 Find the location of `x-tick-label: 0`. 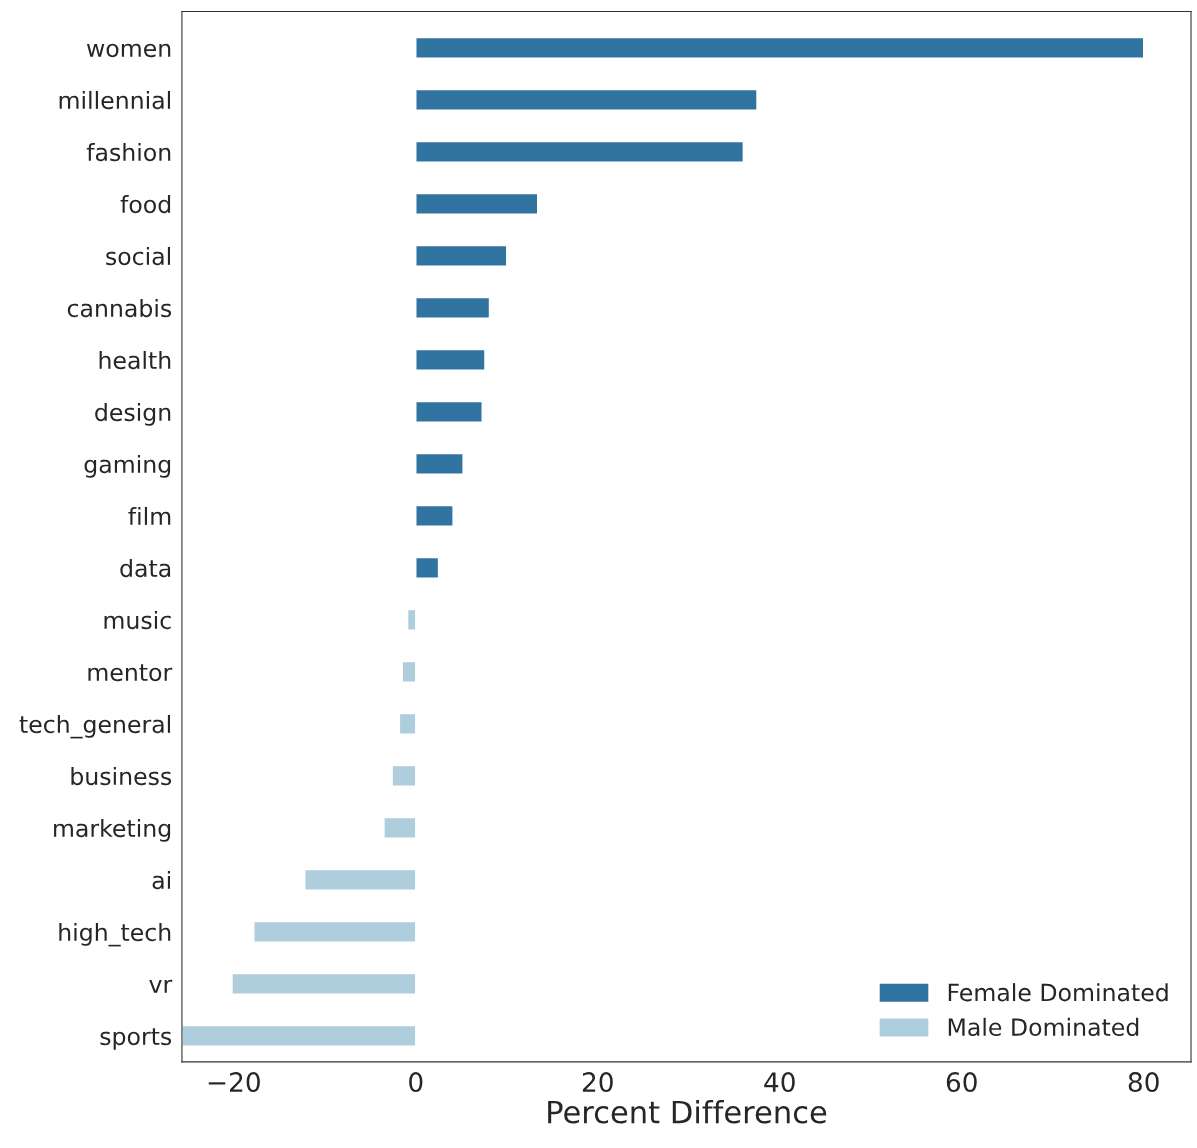

x-tick-label: 0 is located at coordinates (416, 1082).